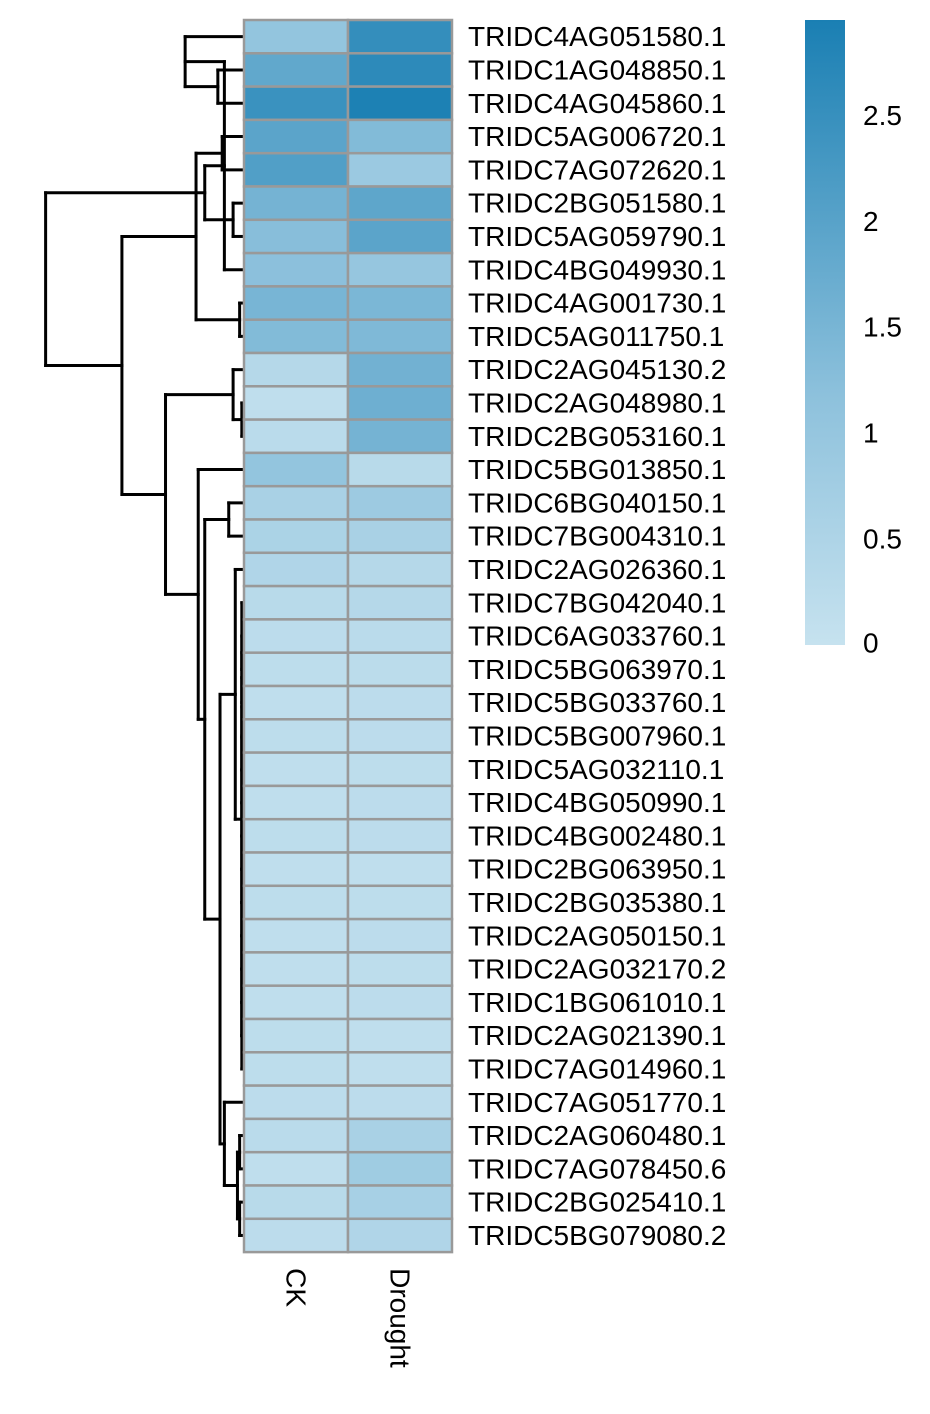 The image size is (930, 1414). What do you see at coordinates (597, 935) in the screenshot?
I see `row-label: TRIDC2AG050150.1` at bounding box center [597, 935].